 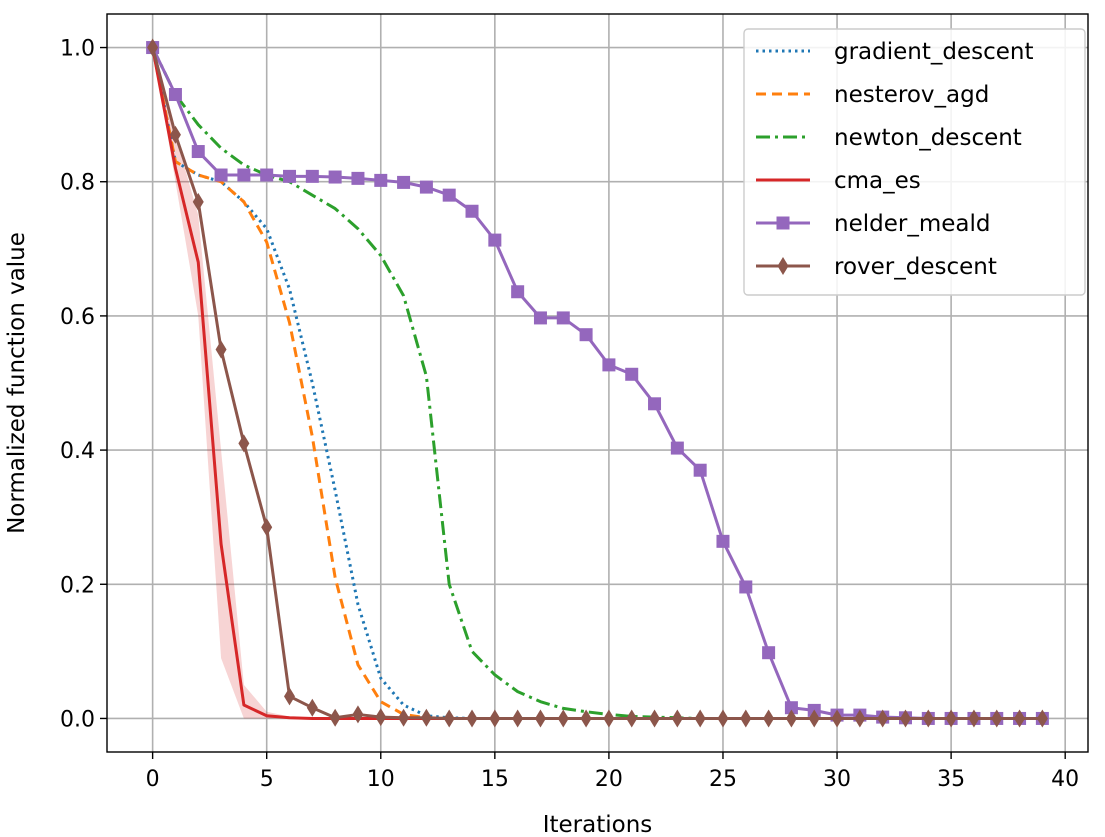 I want to click on legend-label: nelder_meald, so click(x=912, y=224).